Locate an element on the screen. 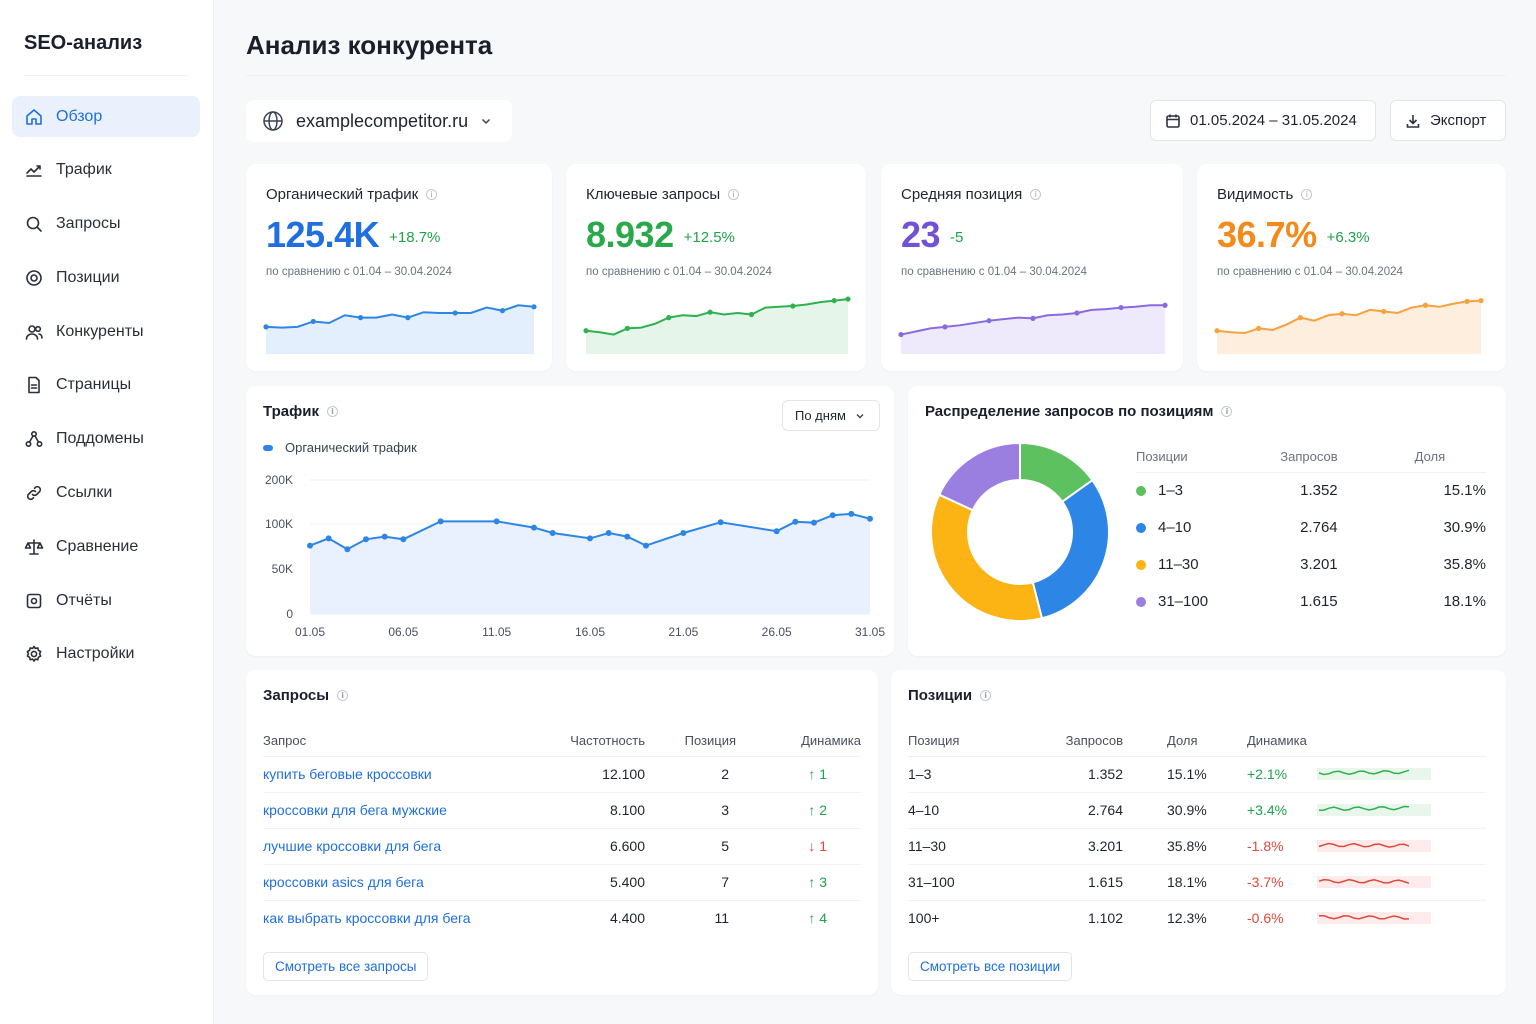  x-tick-label: 26.05 is located at coordinates (777, 632).